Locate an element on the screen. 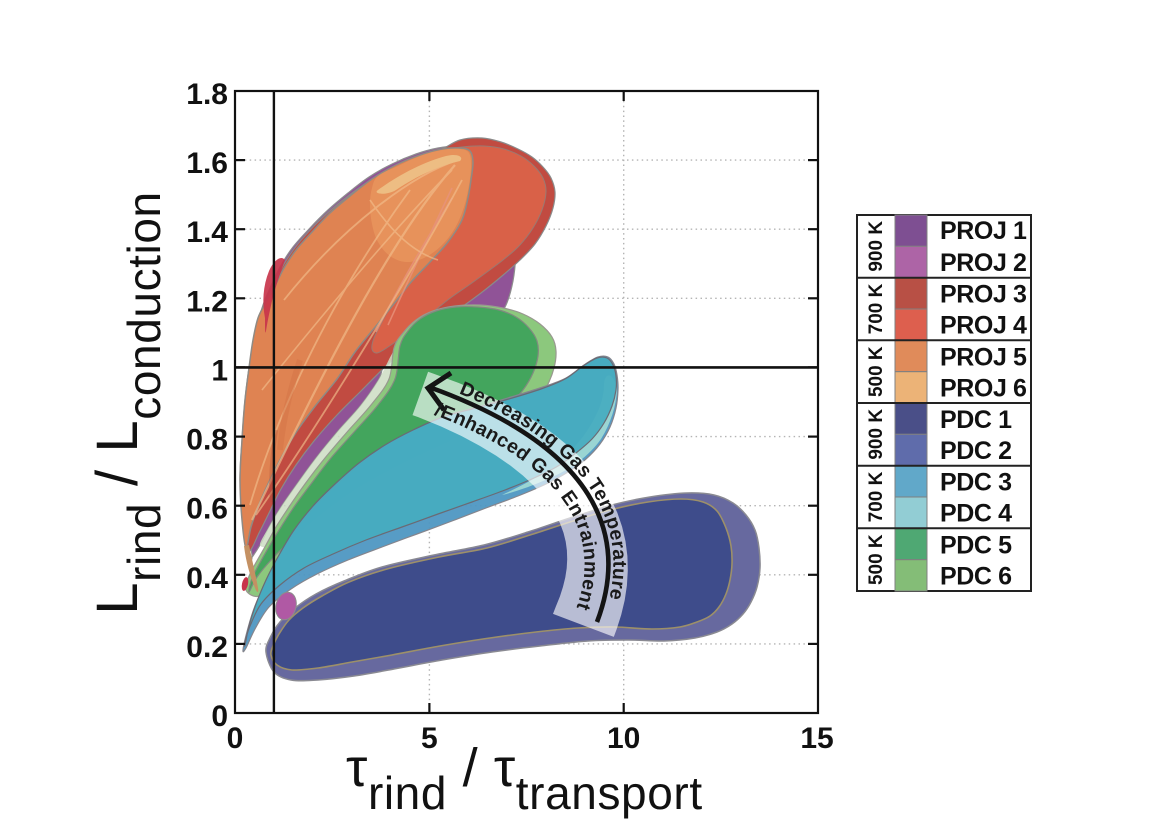 The height and width of the screenshot is (838, 1160). svg-text: PDC 5 is located at coordinates (976, 545).